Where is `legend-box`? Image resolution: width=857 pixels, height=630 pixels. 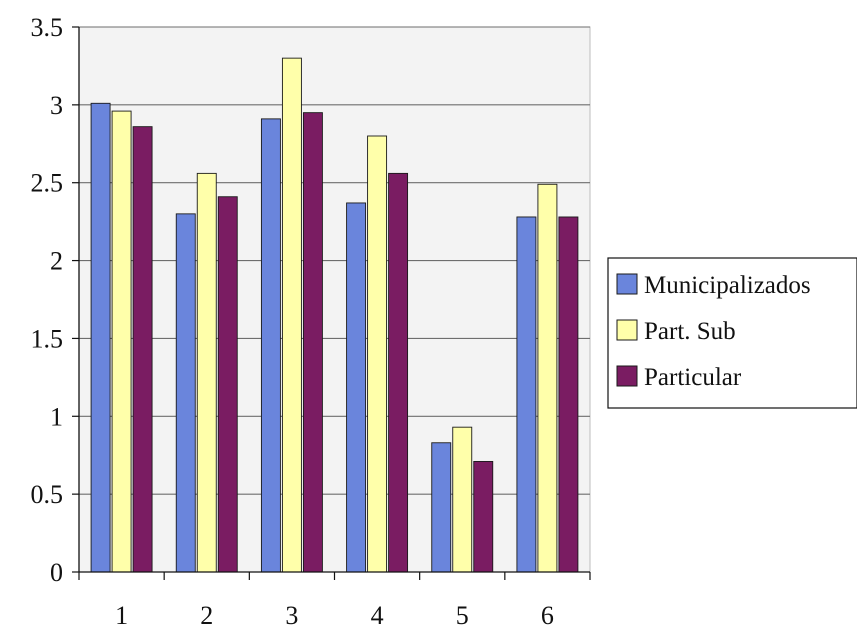 legend-box is located at coordinates (732, 333).